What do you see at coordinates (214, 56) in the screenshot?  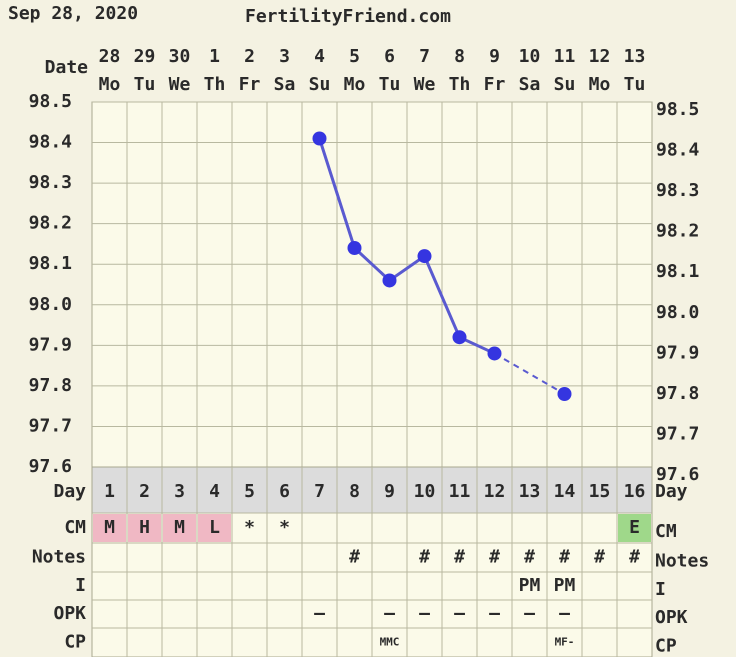 I see `x-tick-label: 1` at bounding box center [214, 56].